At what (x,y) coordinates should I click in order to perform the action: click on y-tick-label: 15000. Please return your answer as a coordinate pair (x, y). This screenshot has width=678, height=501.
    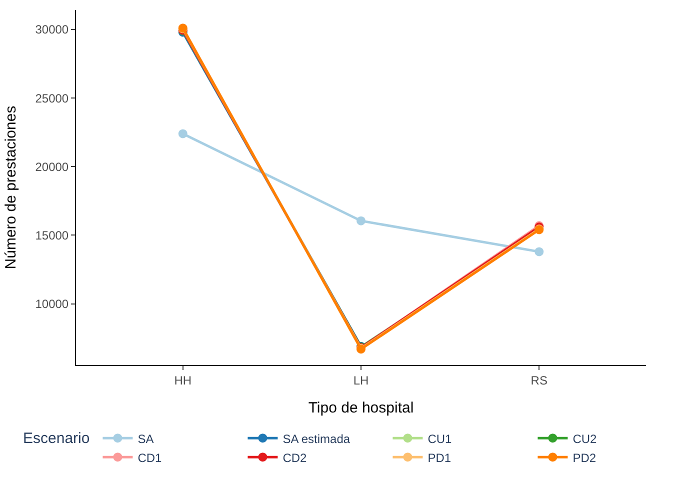
    Looking at the image, I should click on (52, 235).